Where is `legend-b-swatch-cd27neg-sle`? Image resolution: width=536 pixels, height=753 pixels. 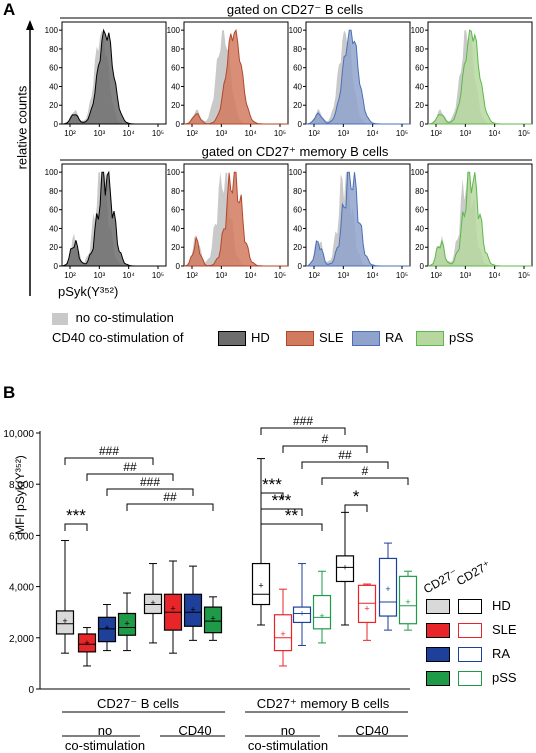 legend-b-swatch-cd27neg-sle is located at coordinates (438, 630).